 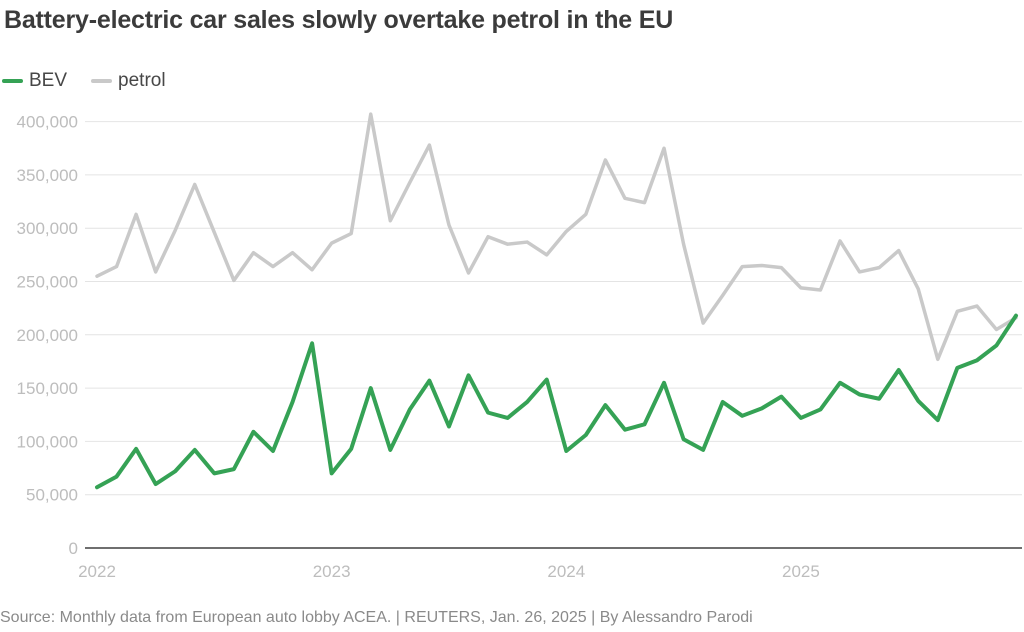 What do you see at coordinates (47, 335) in the screenshot?
I see `y-tick-label: 200,000` at bounding box center [47, 335].